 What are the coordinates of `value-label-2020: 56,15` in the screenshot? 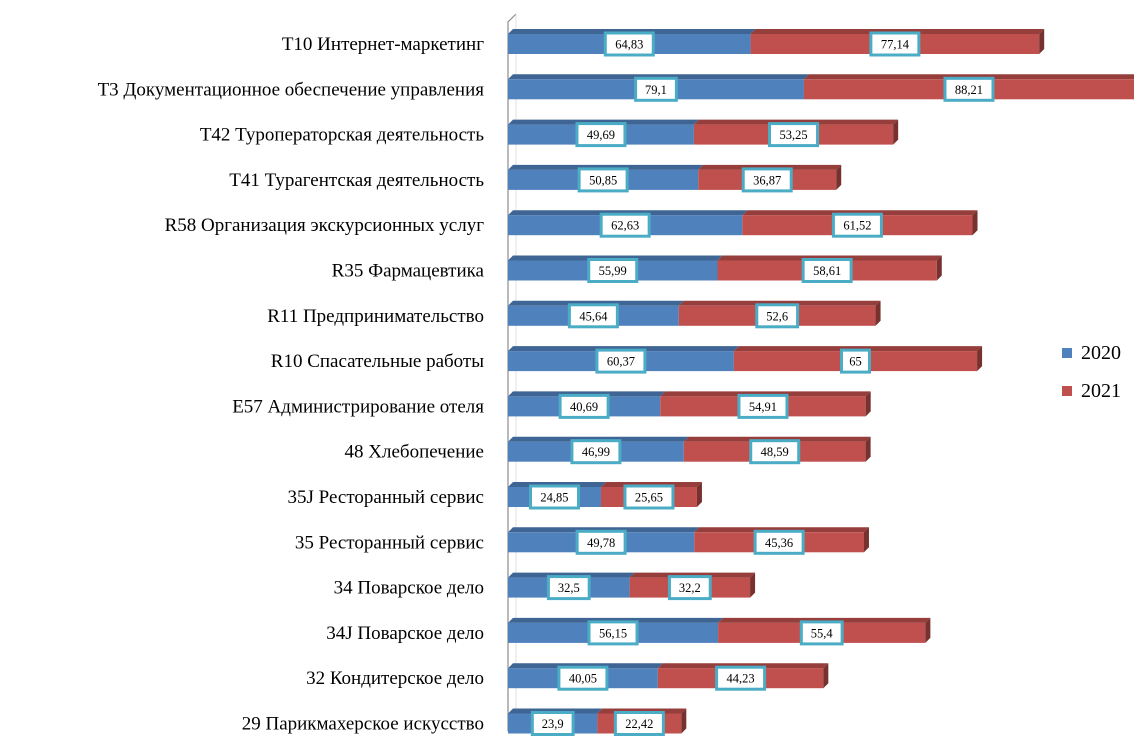 It's located at (613, 633).